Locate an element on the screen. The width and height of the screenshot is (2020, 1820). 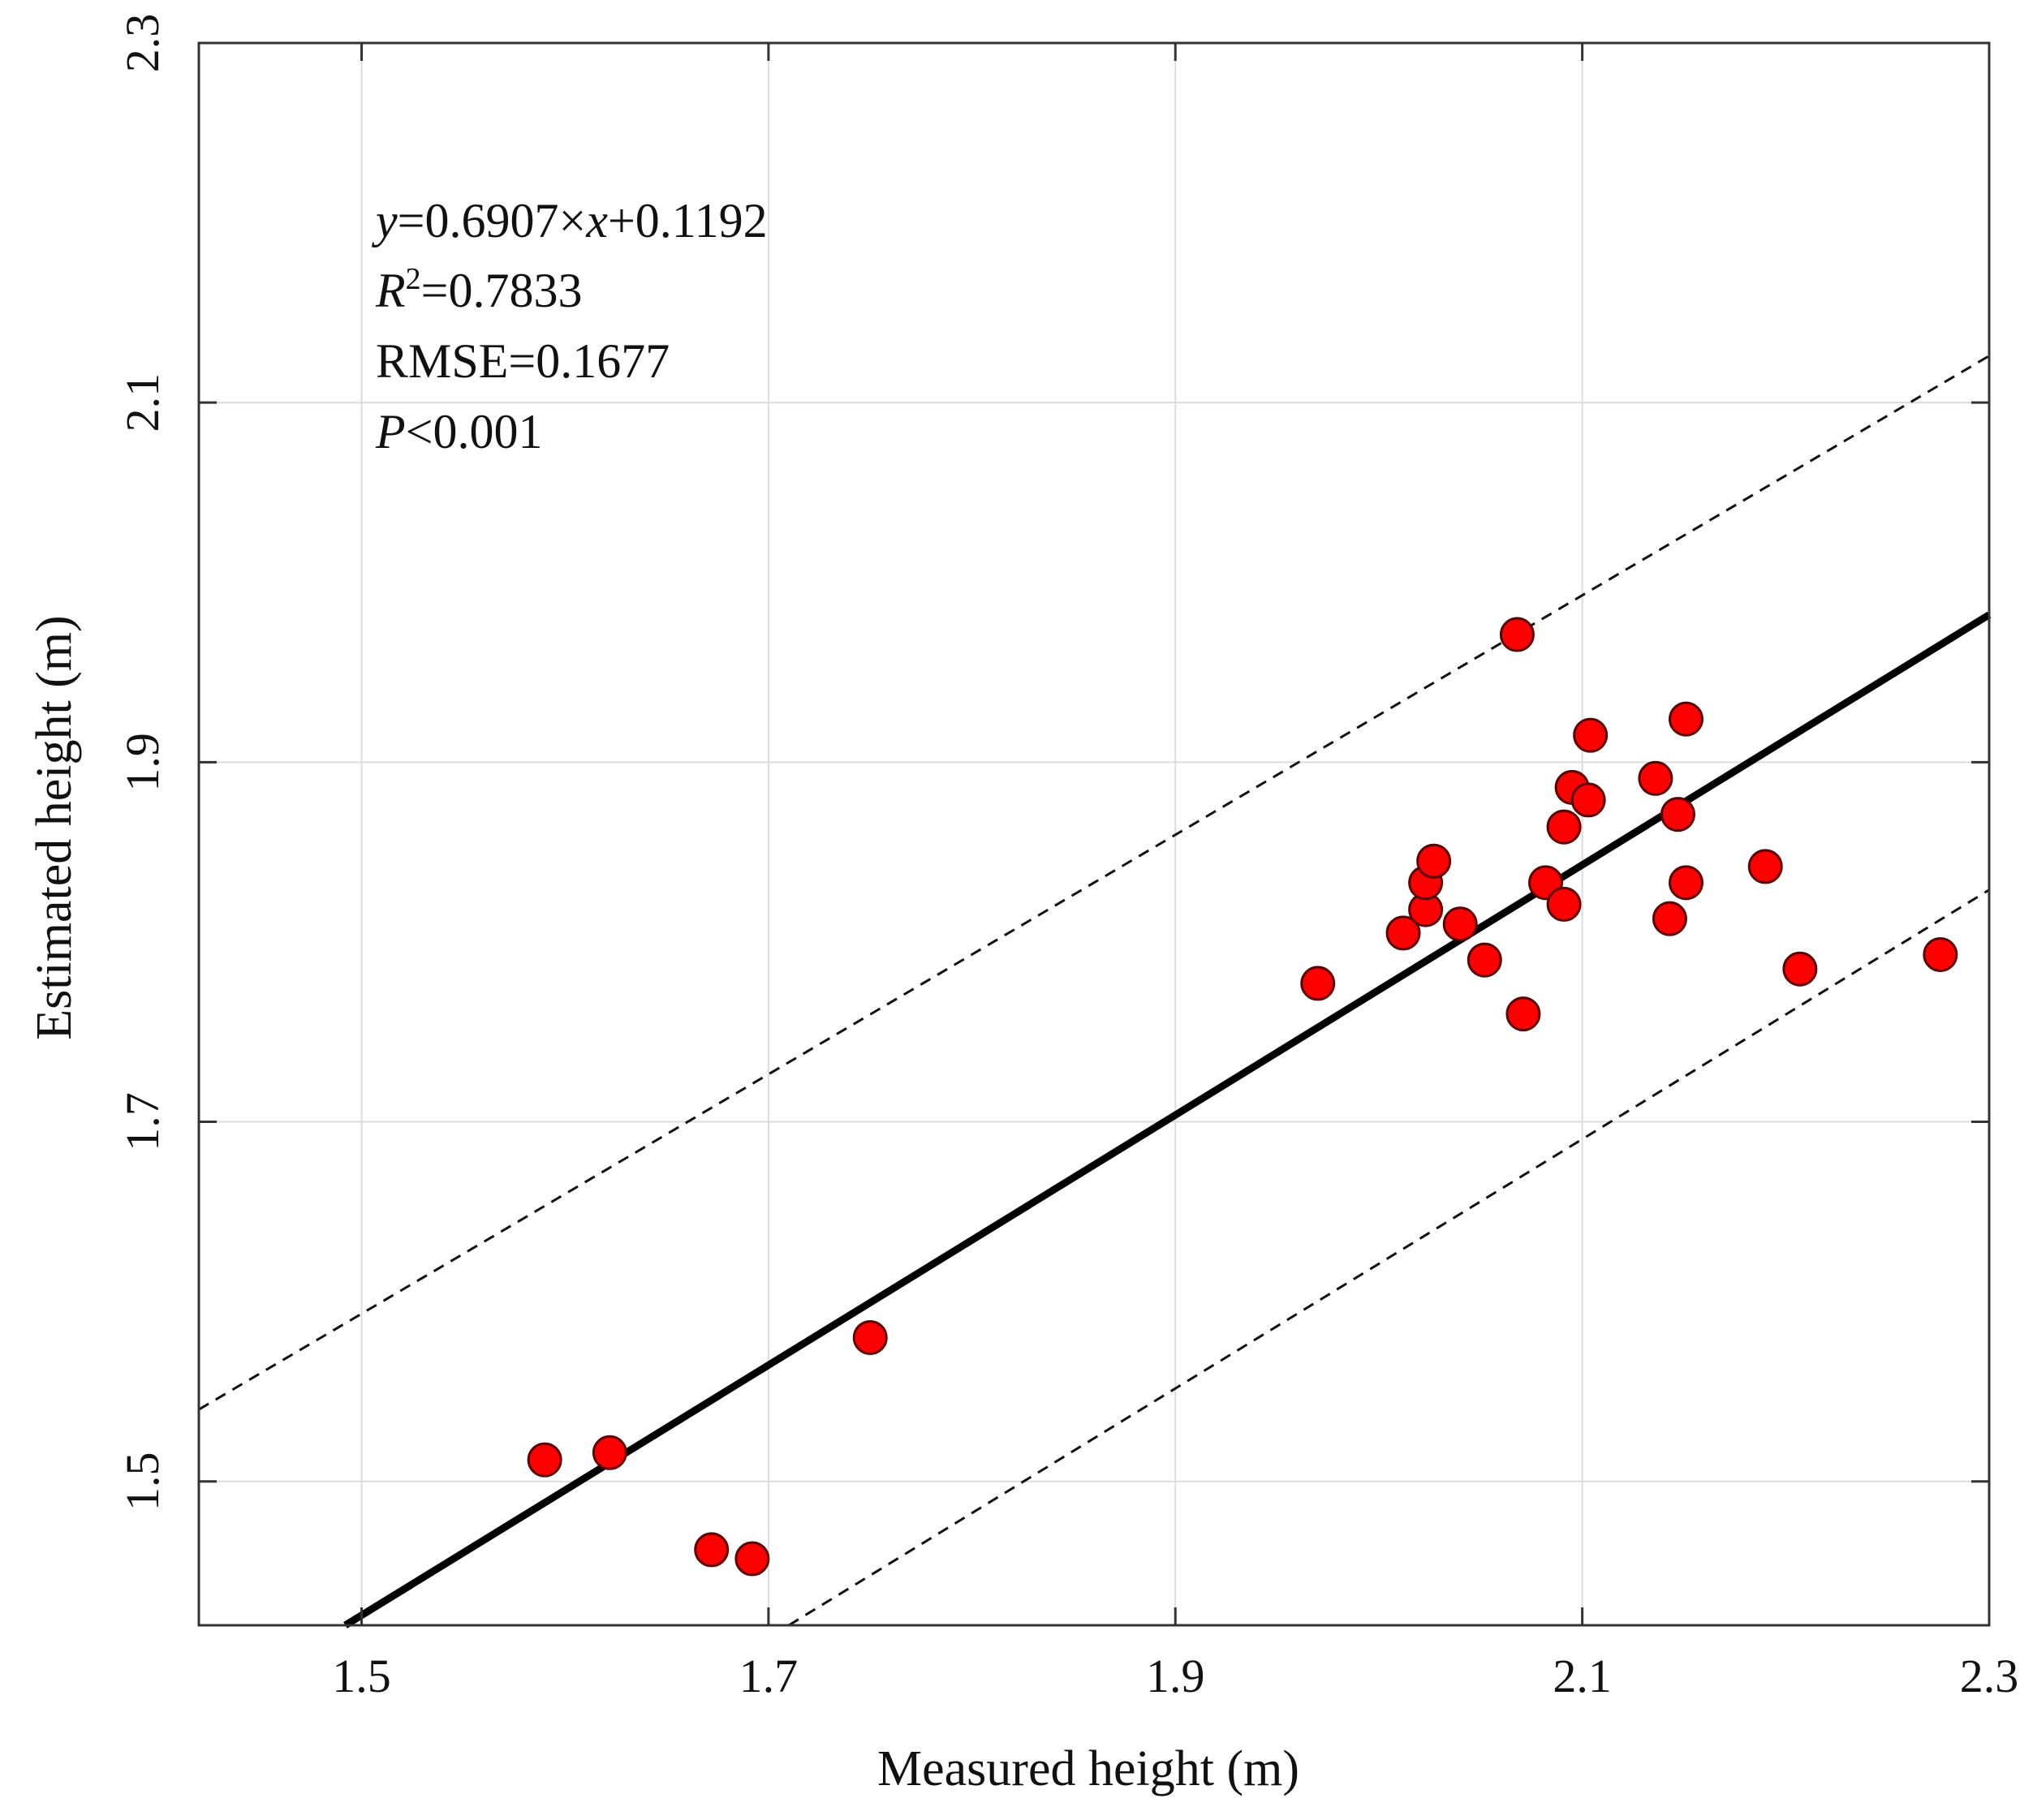
r2-superscript: 2 is located at coordinates (413, 279).